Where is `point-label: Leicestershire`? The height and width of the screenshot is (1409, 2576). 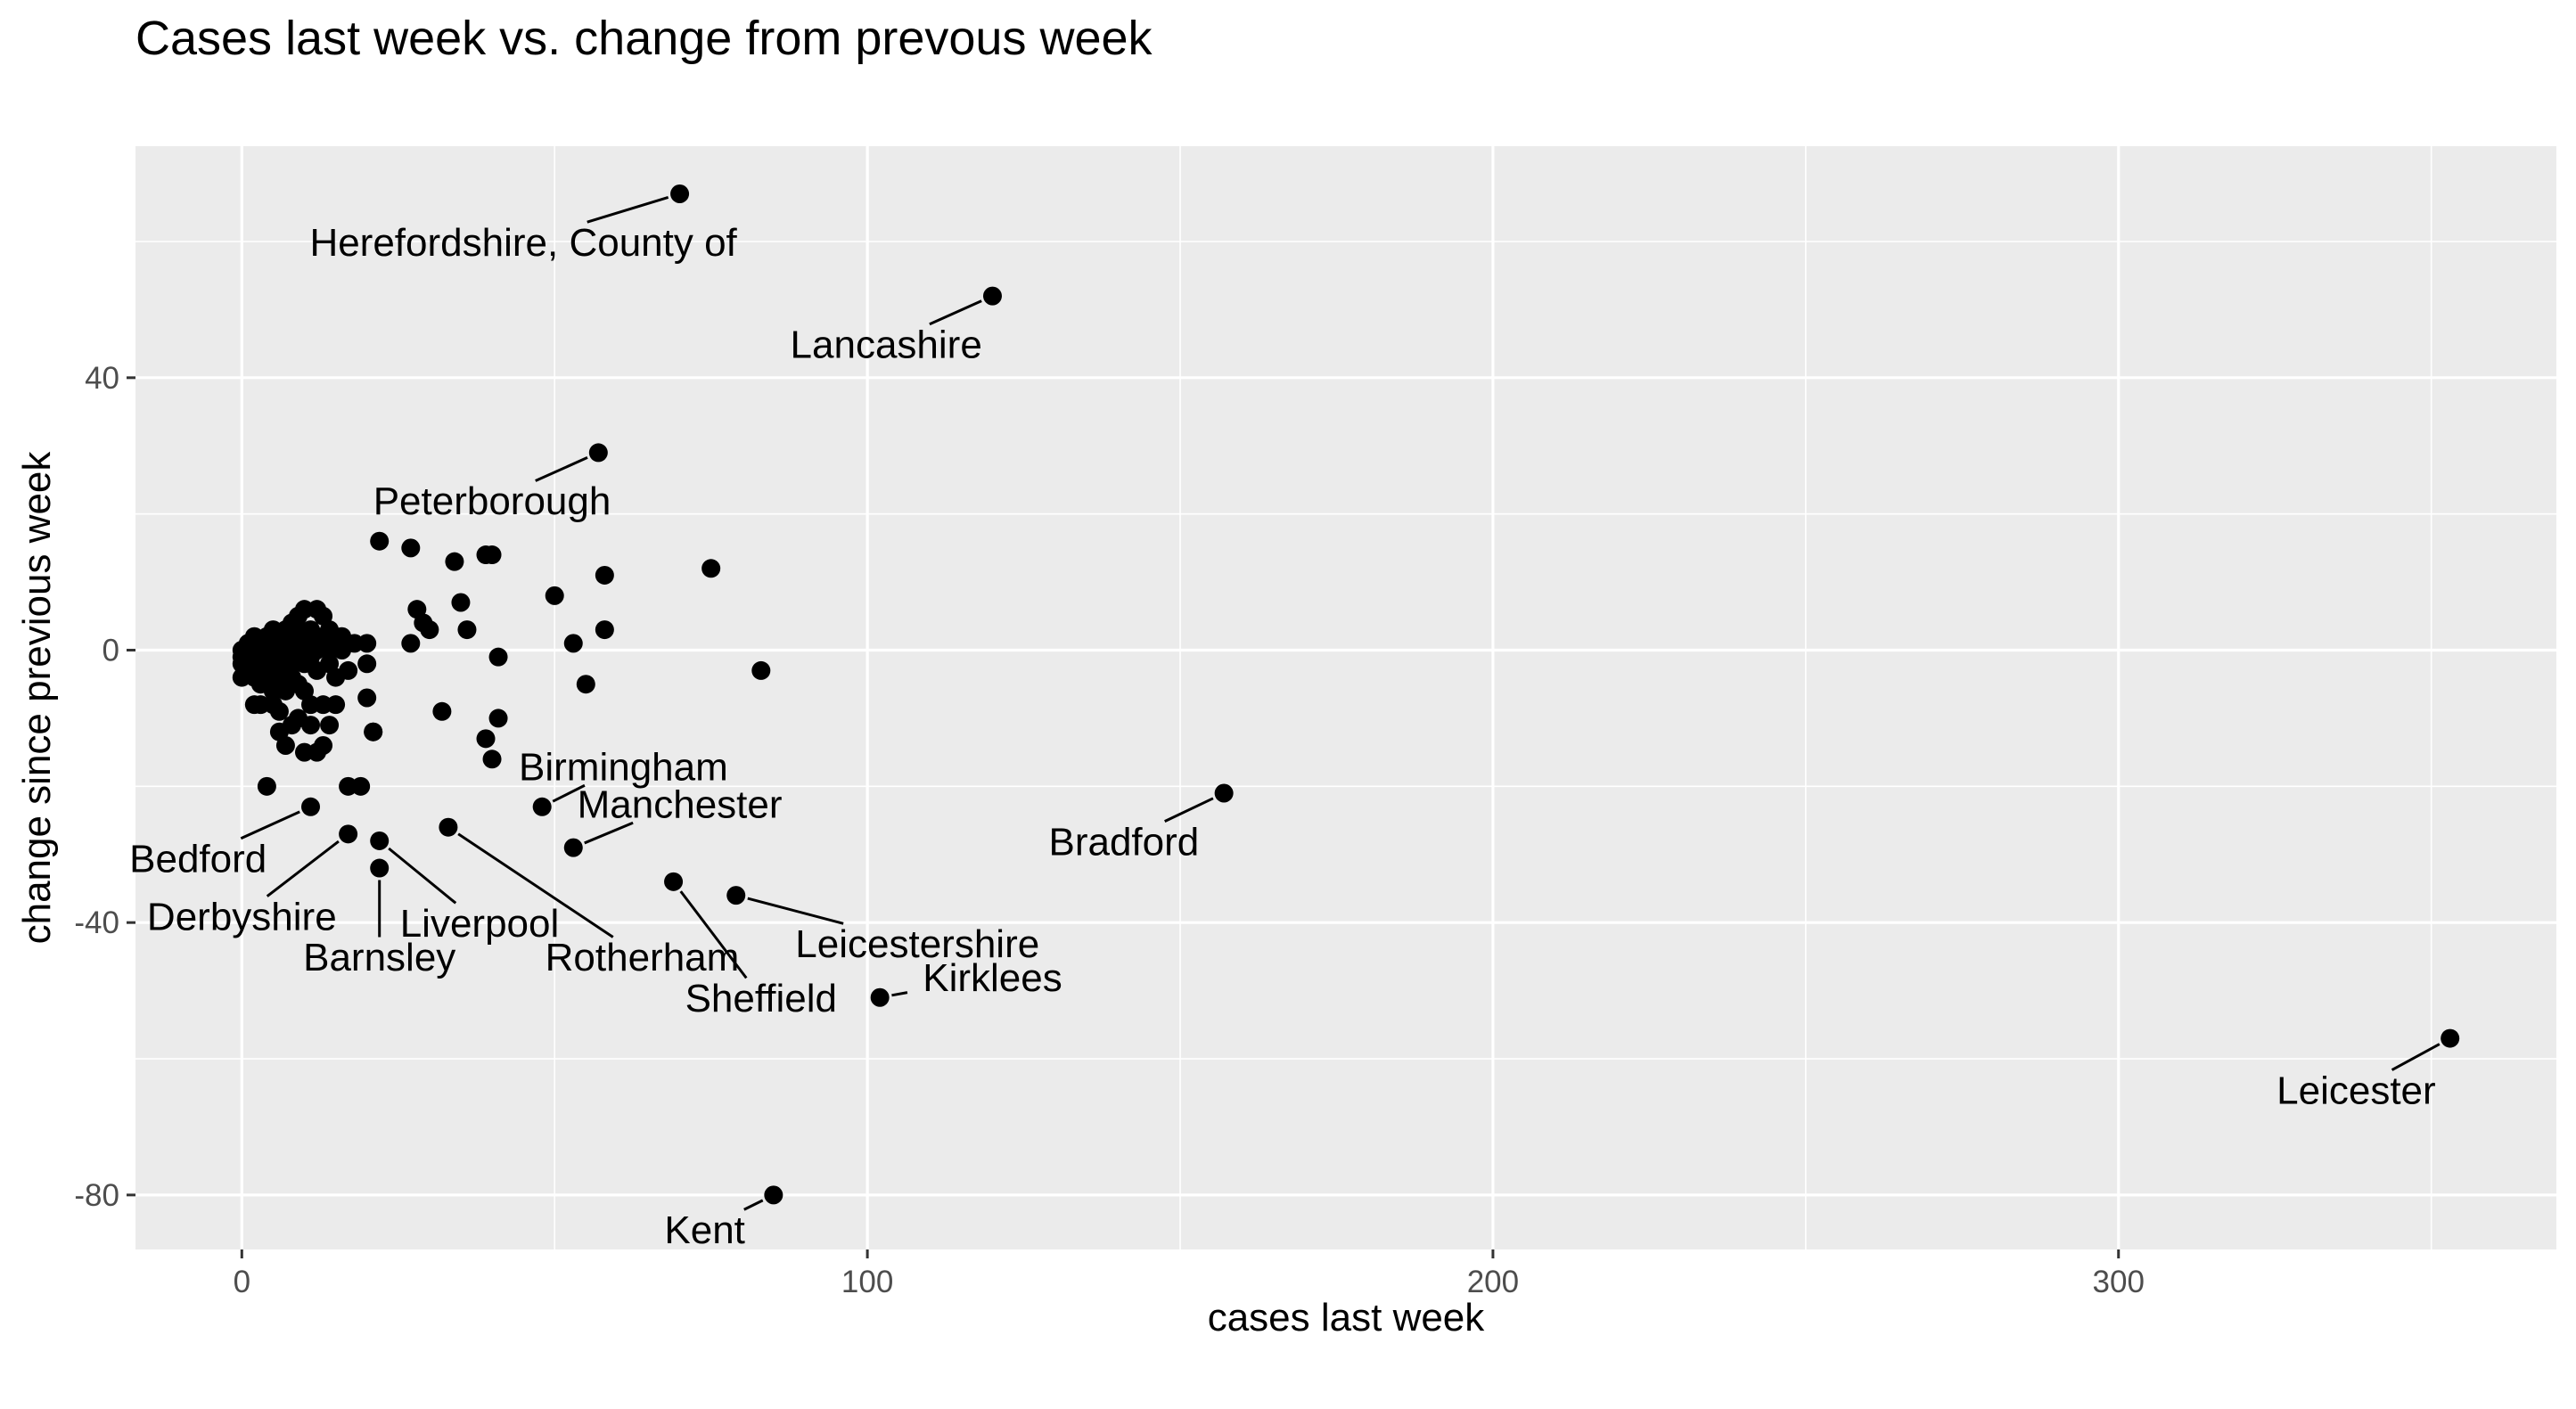 point-label: Leicestershire is located at coordinates (917, 944).